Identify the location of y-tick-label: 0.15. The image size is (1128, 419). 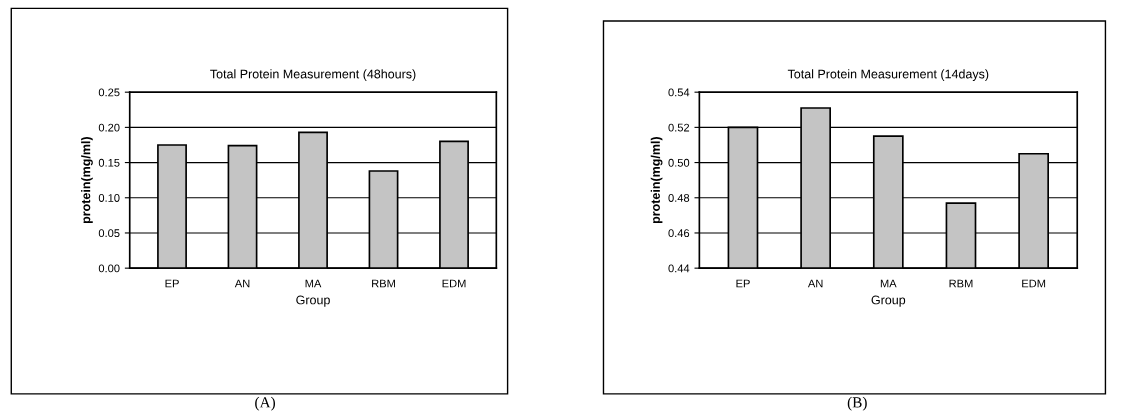
(109, 162).